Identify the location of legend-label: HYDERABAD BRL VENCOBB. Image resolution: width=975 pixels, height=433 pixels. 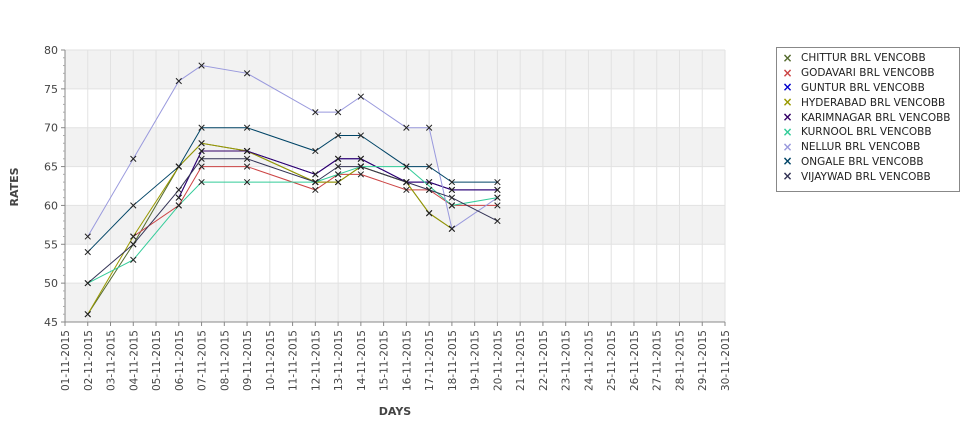
(873, 102).